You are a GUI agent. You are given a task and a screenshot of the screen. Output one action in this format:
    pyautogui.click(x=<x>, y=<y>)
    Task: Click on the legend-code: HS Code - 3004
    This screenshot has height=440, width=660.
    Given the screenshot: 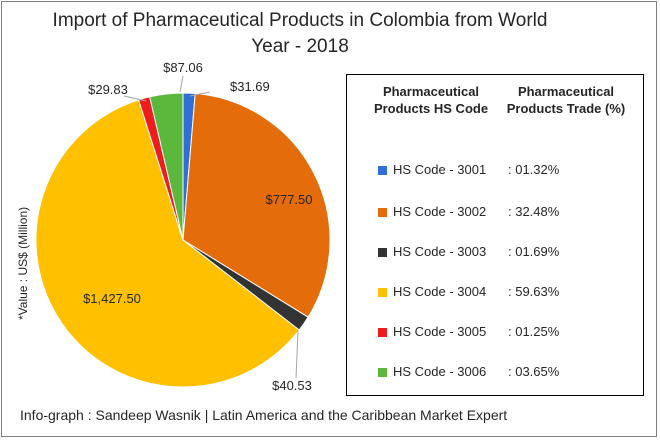 What is the action you would take?
    pyautogui.click(x=440, y=291)
    